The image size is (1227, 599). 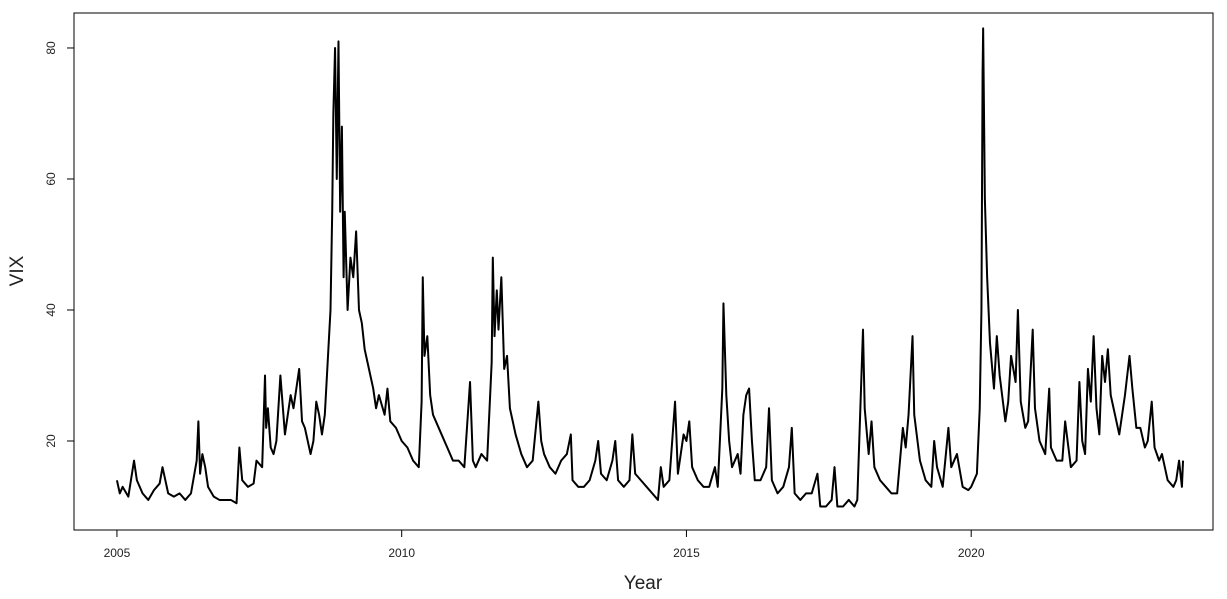 What do you see at coordinates (643, 583) in the screenshot?
I see `x-axis-label: Year` at bounding box center [643, 583].